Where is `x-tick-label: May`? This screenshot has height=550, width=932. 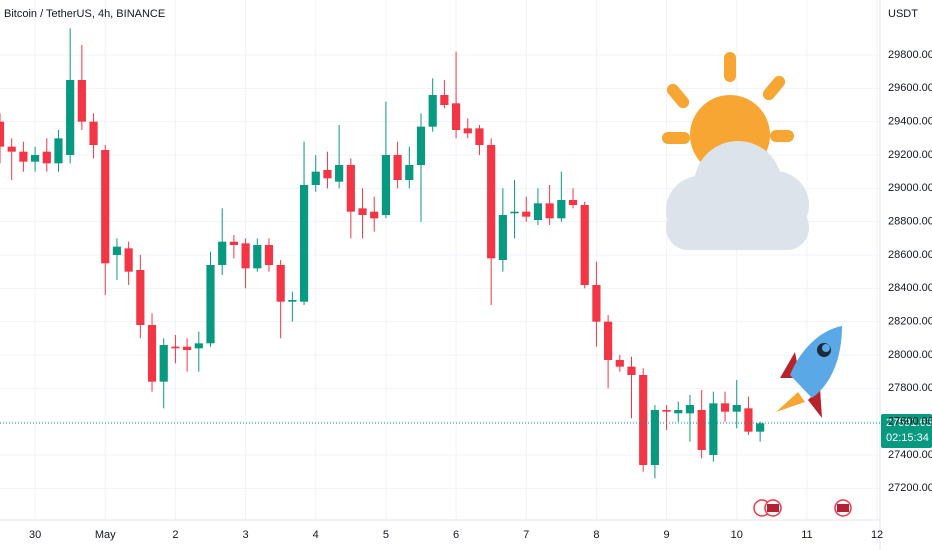
x-tick-label: May is located at coordinates (105, 535).